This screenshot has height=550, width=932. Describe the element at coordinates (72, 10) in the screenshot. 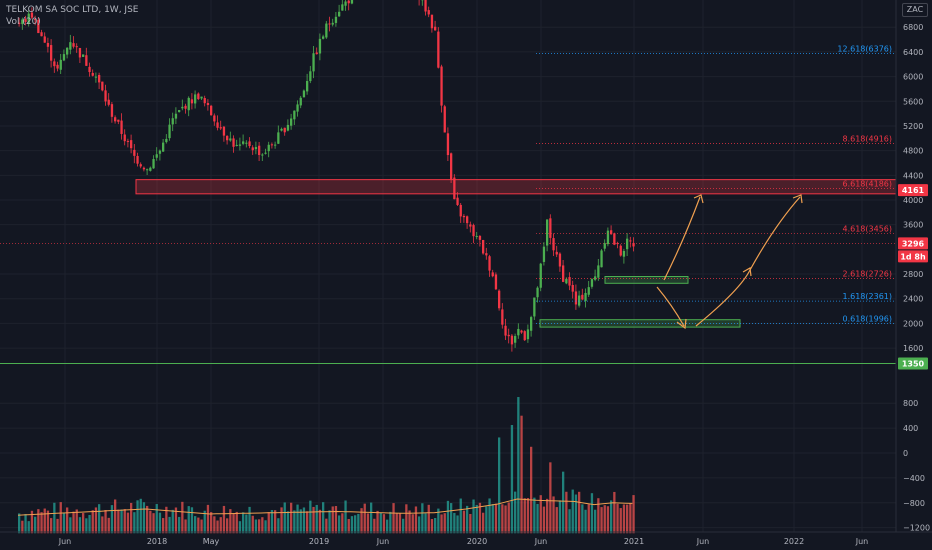

I see `symbol-title: TELKOM SA SOC LTD, 1W, JSE` at that location.